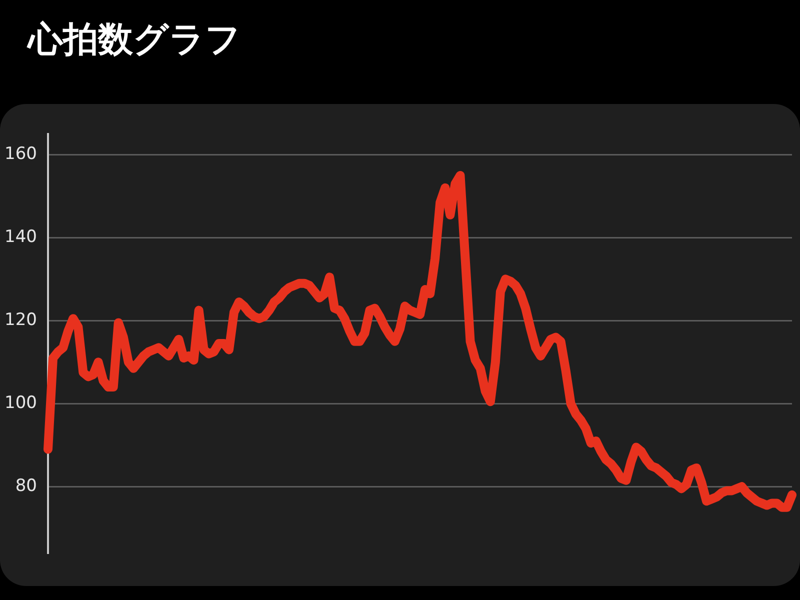 The image size is (800, 600). I want to click on y-tick-label: 140, so click(20, 237).